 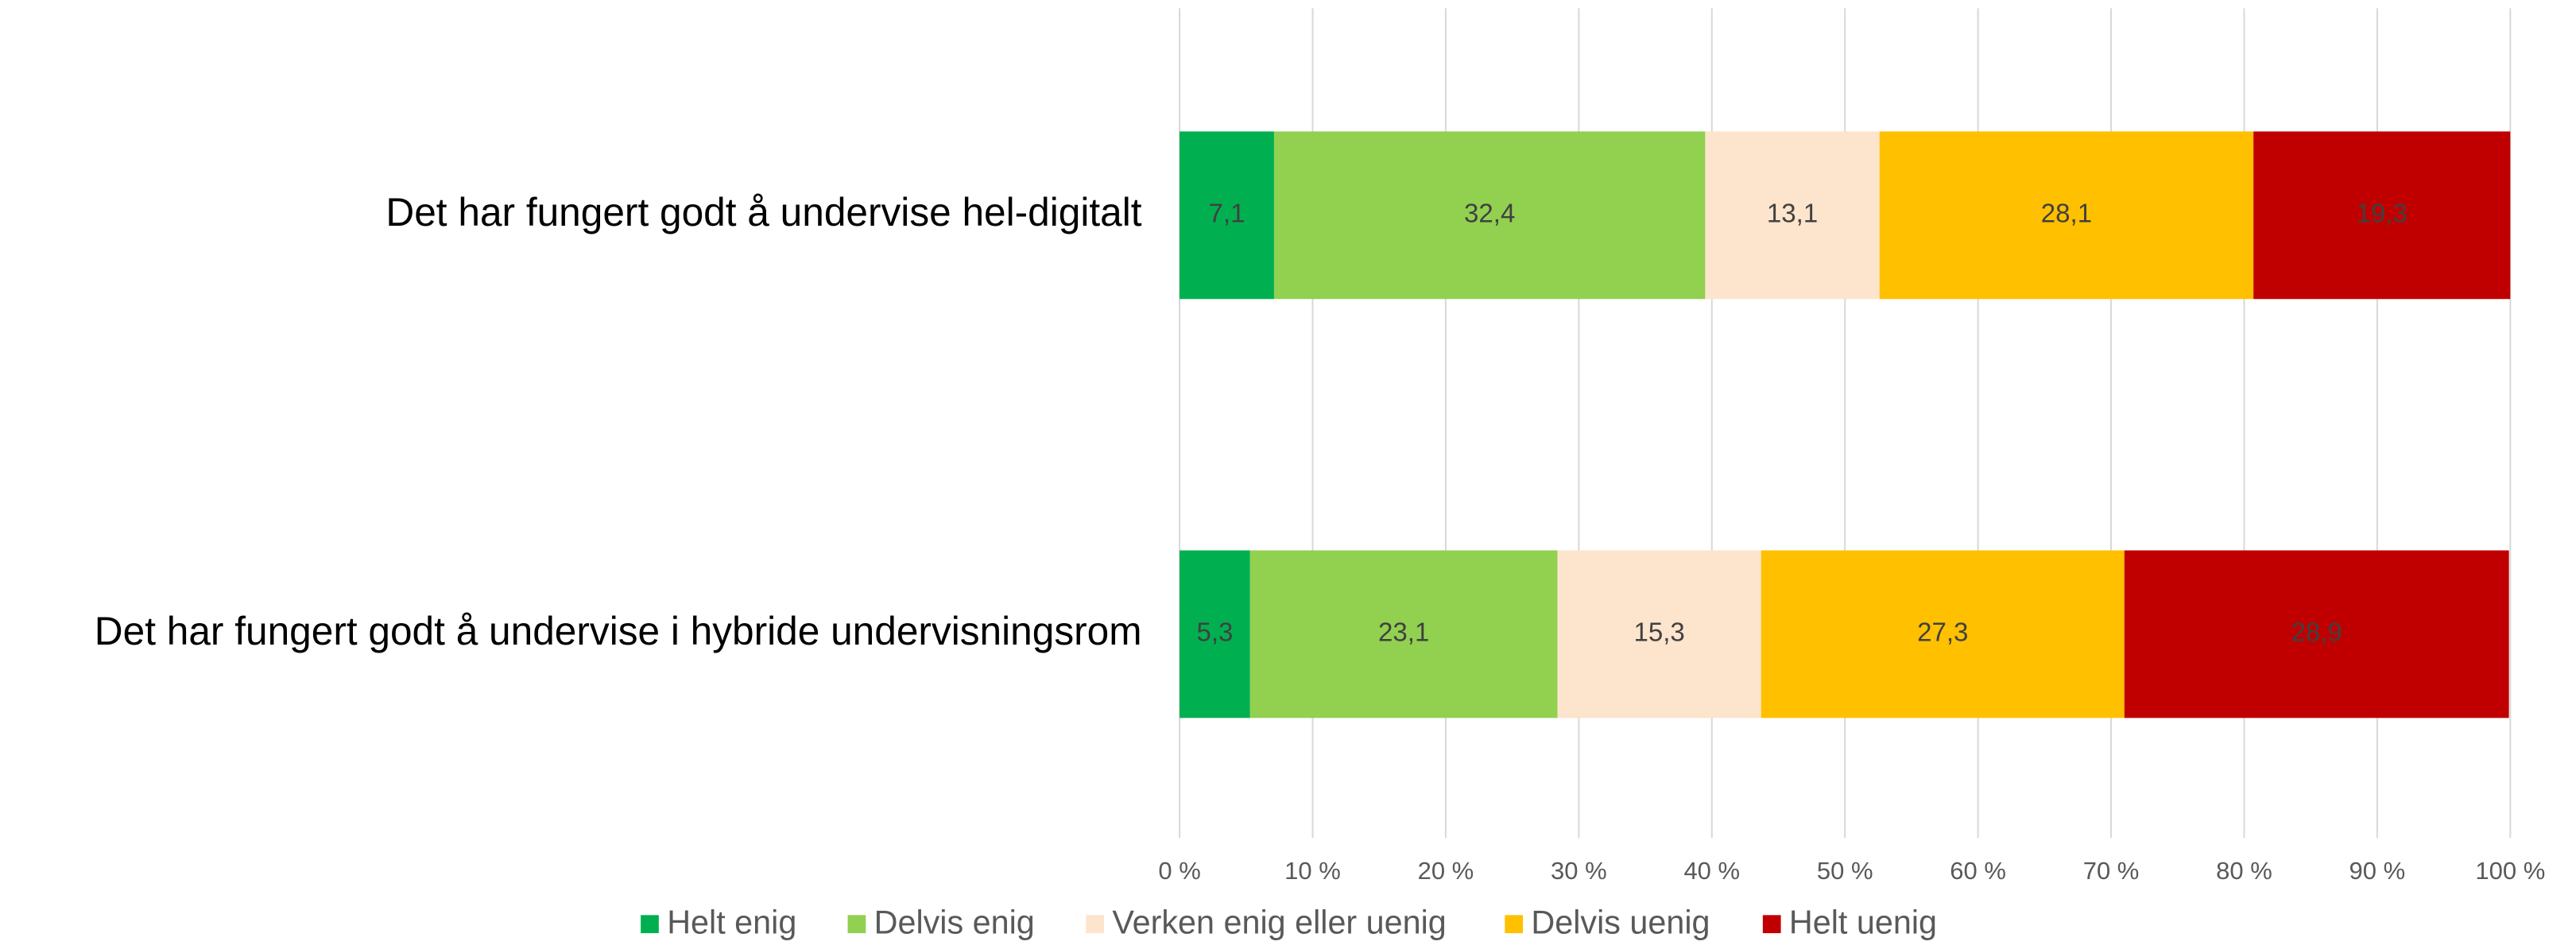 What do you see at coordinates (1312, 871) in the screenshot?
I see `x-tick-label: 10 %` at bounding box center [1312, 871].